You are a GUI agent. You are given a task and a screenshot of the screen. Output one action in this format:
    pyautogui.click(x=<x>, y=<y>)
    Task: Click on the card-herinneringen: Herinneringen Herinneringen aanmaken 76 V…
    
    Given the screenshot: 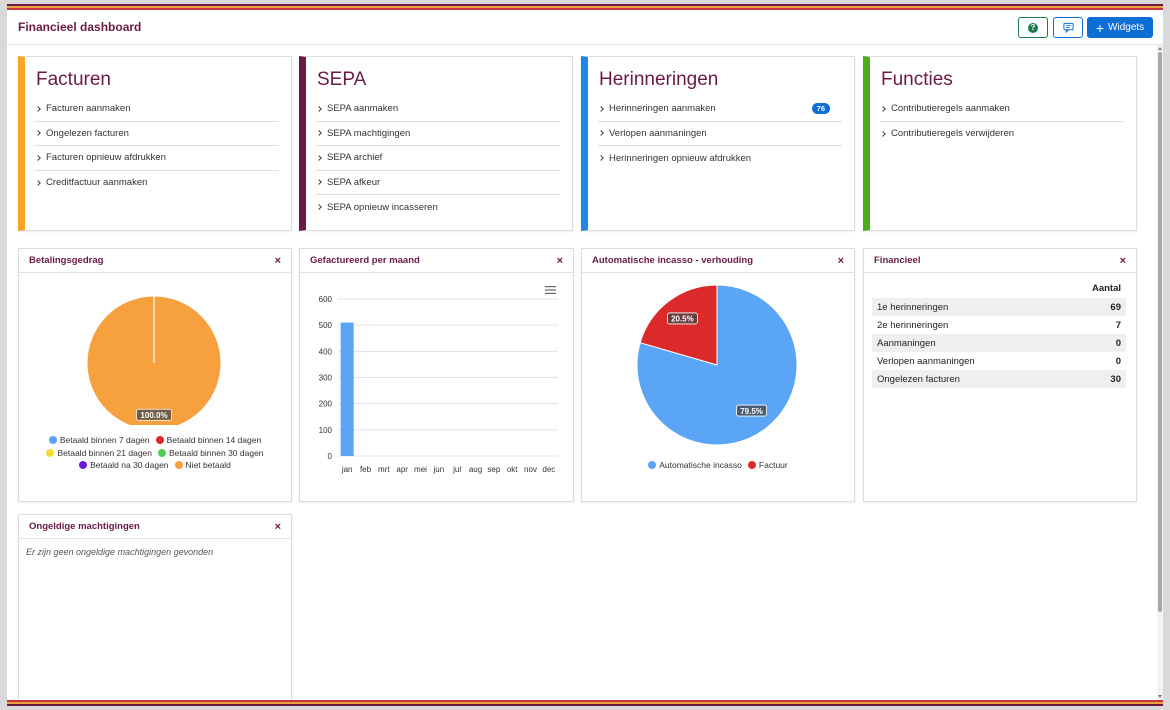 What is the action you would take?
    pyautogui.click(x=718, y=143)
    